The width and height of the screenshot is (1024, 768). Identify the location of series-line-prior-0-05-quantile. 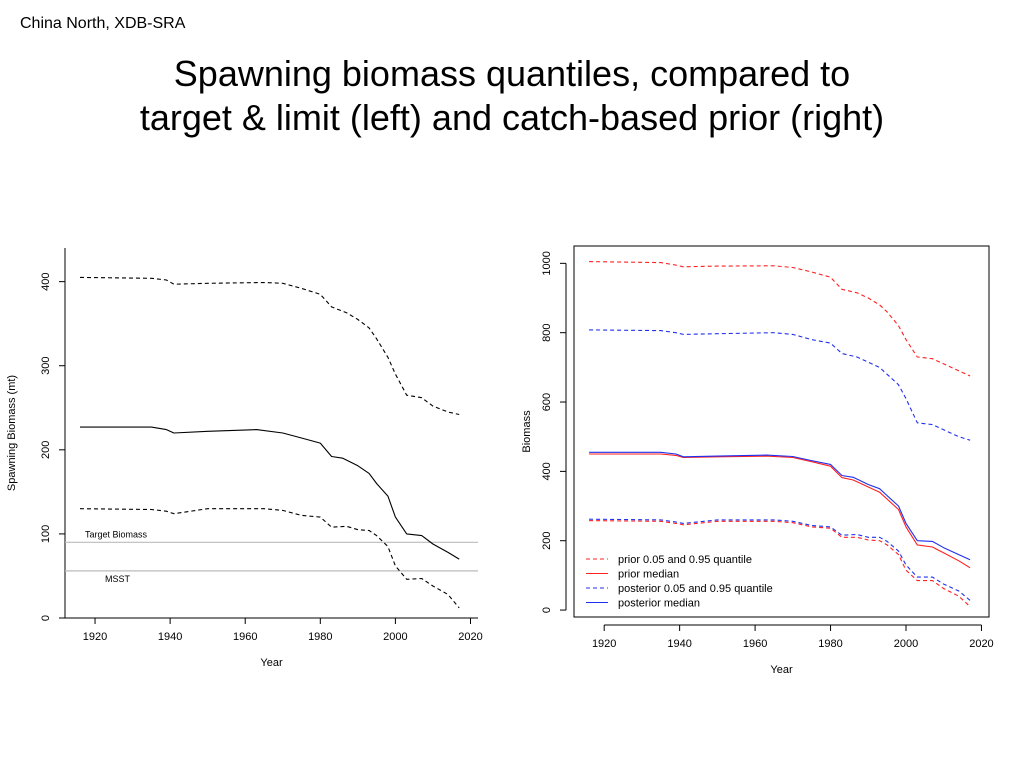
(780, 564).